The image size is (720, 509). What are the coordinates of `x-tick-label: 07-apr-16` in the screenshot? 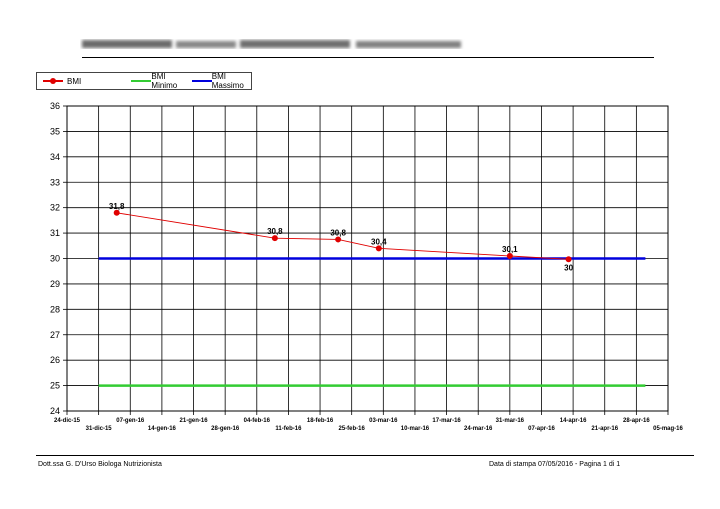 It's located at (541, 429).